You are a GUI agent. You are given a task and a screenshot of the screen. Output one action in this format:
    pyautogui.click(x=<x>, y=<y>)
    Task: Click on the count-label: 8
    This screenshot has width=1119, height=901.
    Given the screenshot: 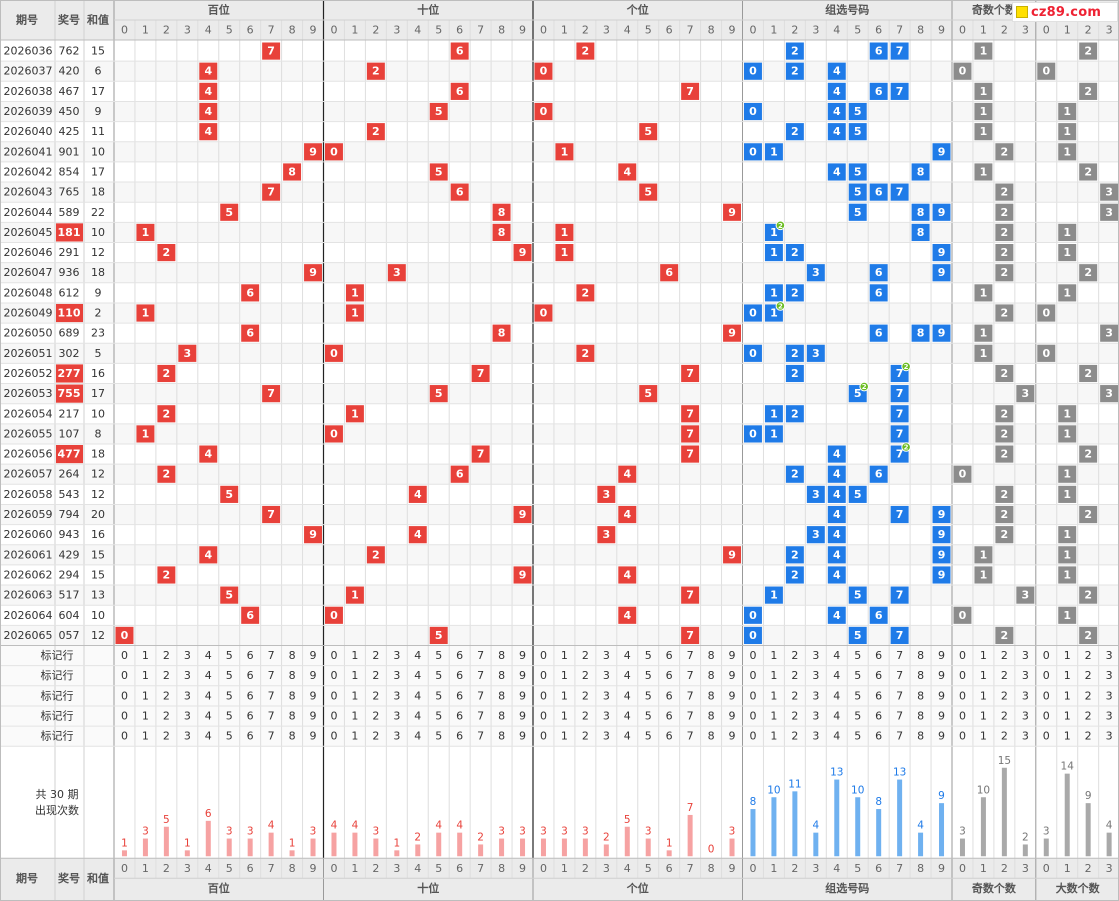 What is the action you would take?
    pyautogui.click(x=753, y=802)
    